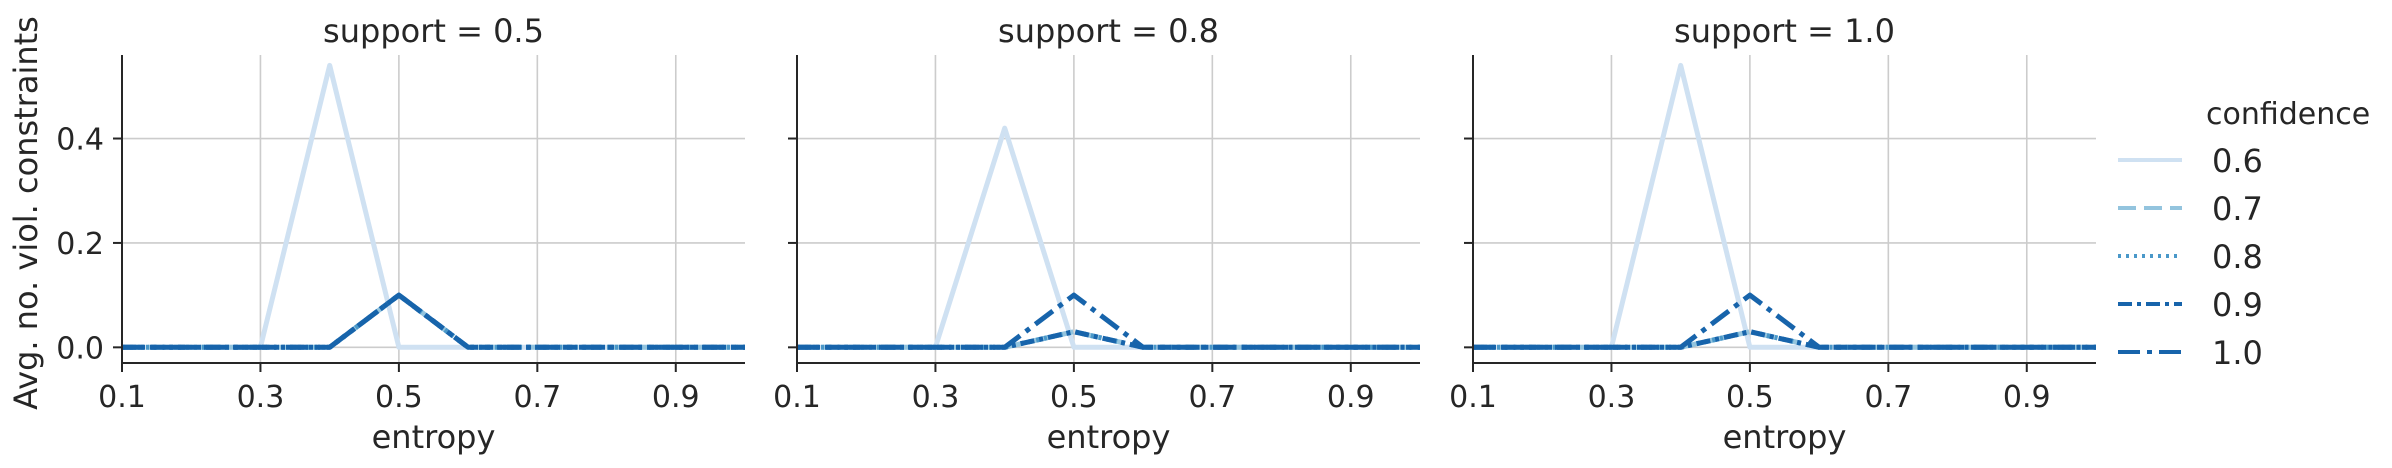 The image size is (2392, 468). I want to click on y-tick-label: 0.4, so click(80, 140).